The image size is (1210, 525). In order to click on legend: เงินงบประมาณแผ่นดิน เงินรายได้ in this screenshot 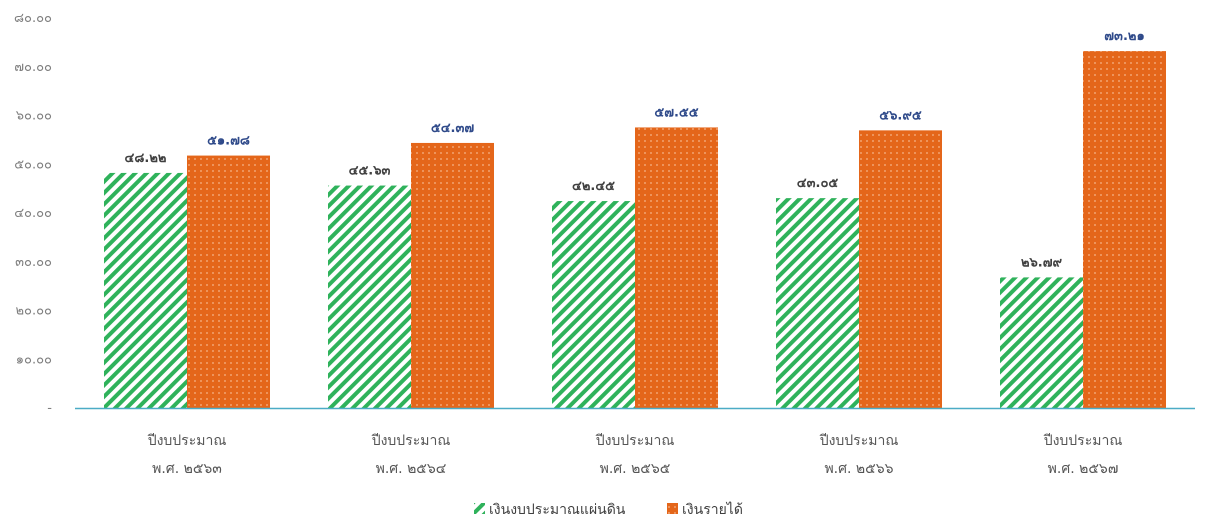, I will do `click(608, 509)`.